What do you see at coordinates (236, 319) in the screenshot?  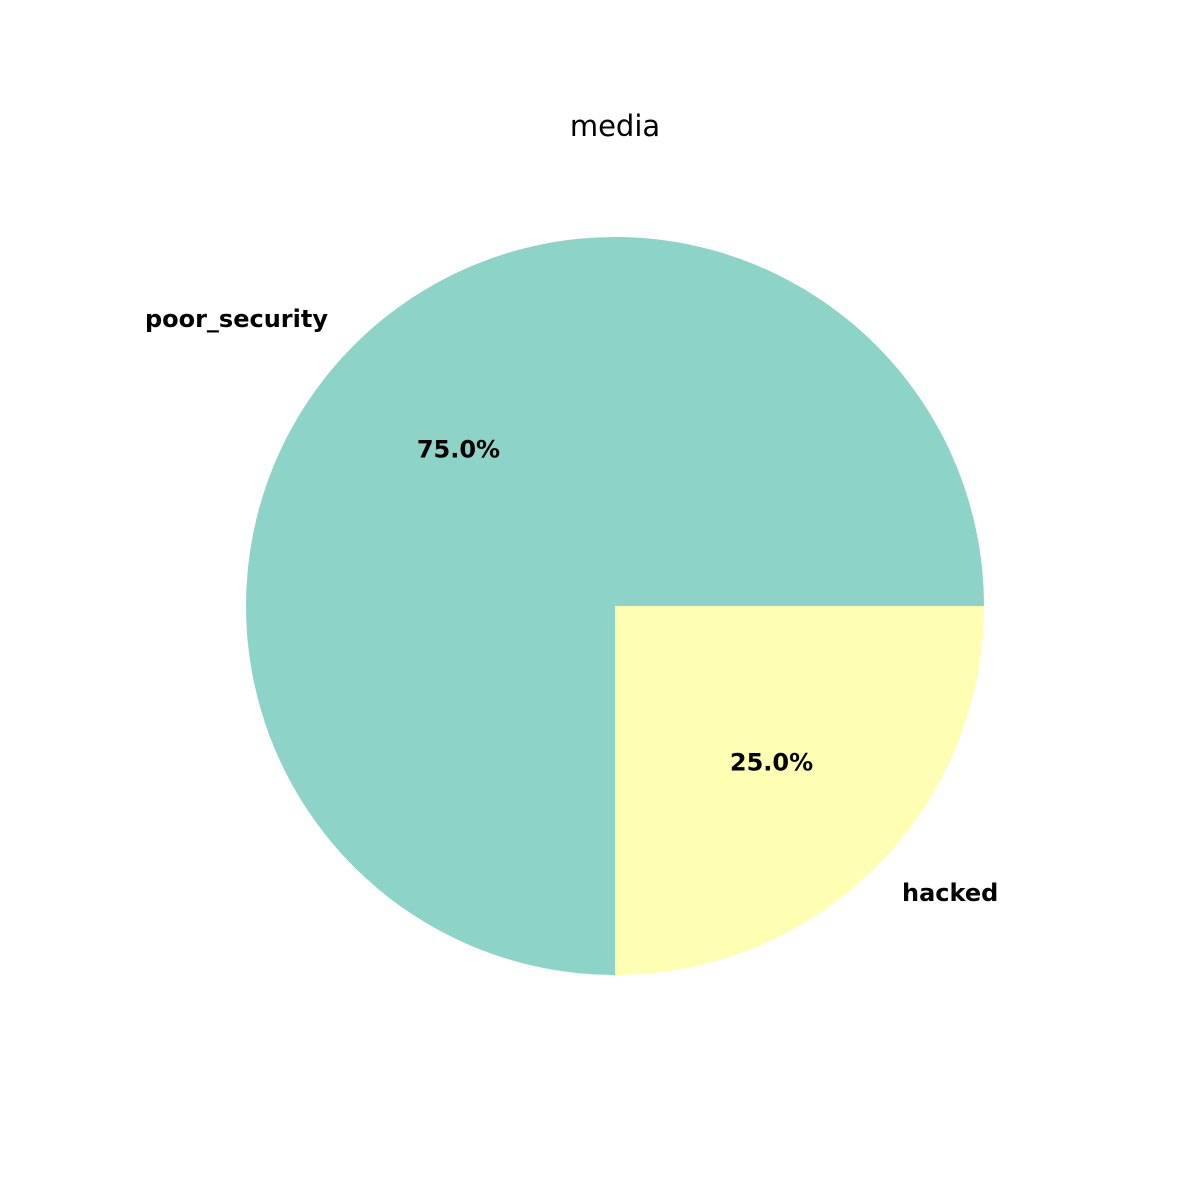 I see `slice-label: poor_security` at bounding box center [236, 319].